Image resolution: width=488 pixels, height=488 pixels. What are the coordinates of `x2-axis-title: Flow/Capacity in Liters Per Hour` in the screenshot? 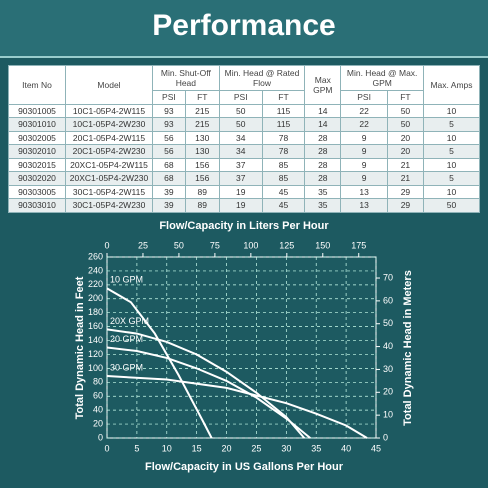 It's located at (244, 226).